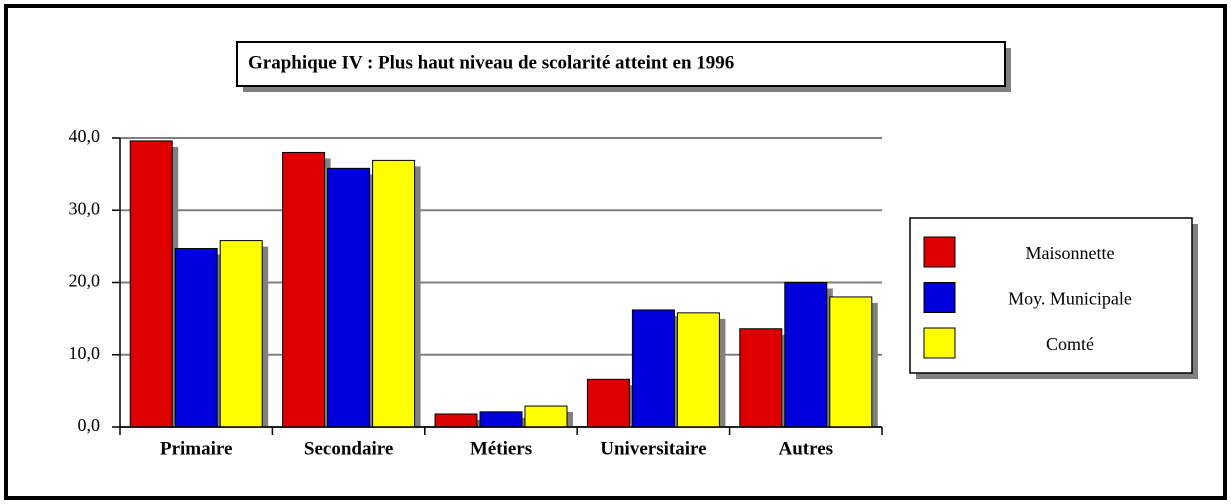  I want to click on title-box, so click(621, 64).